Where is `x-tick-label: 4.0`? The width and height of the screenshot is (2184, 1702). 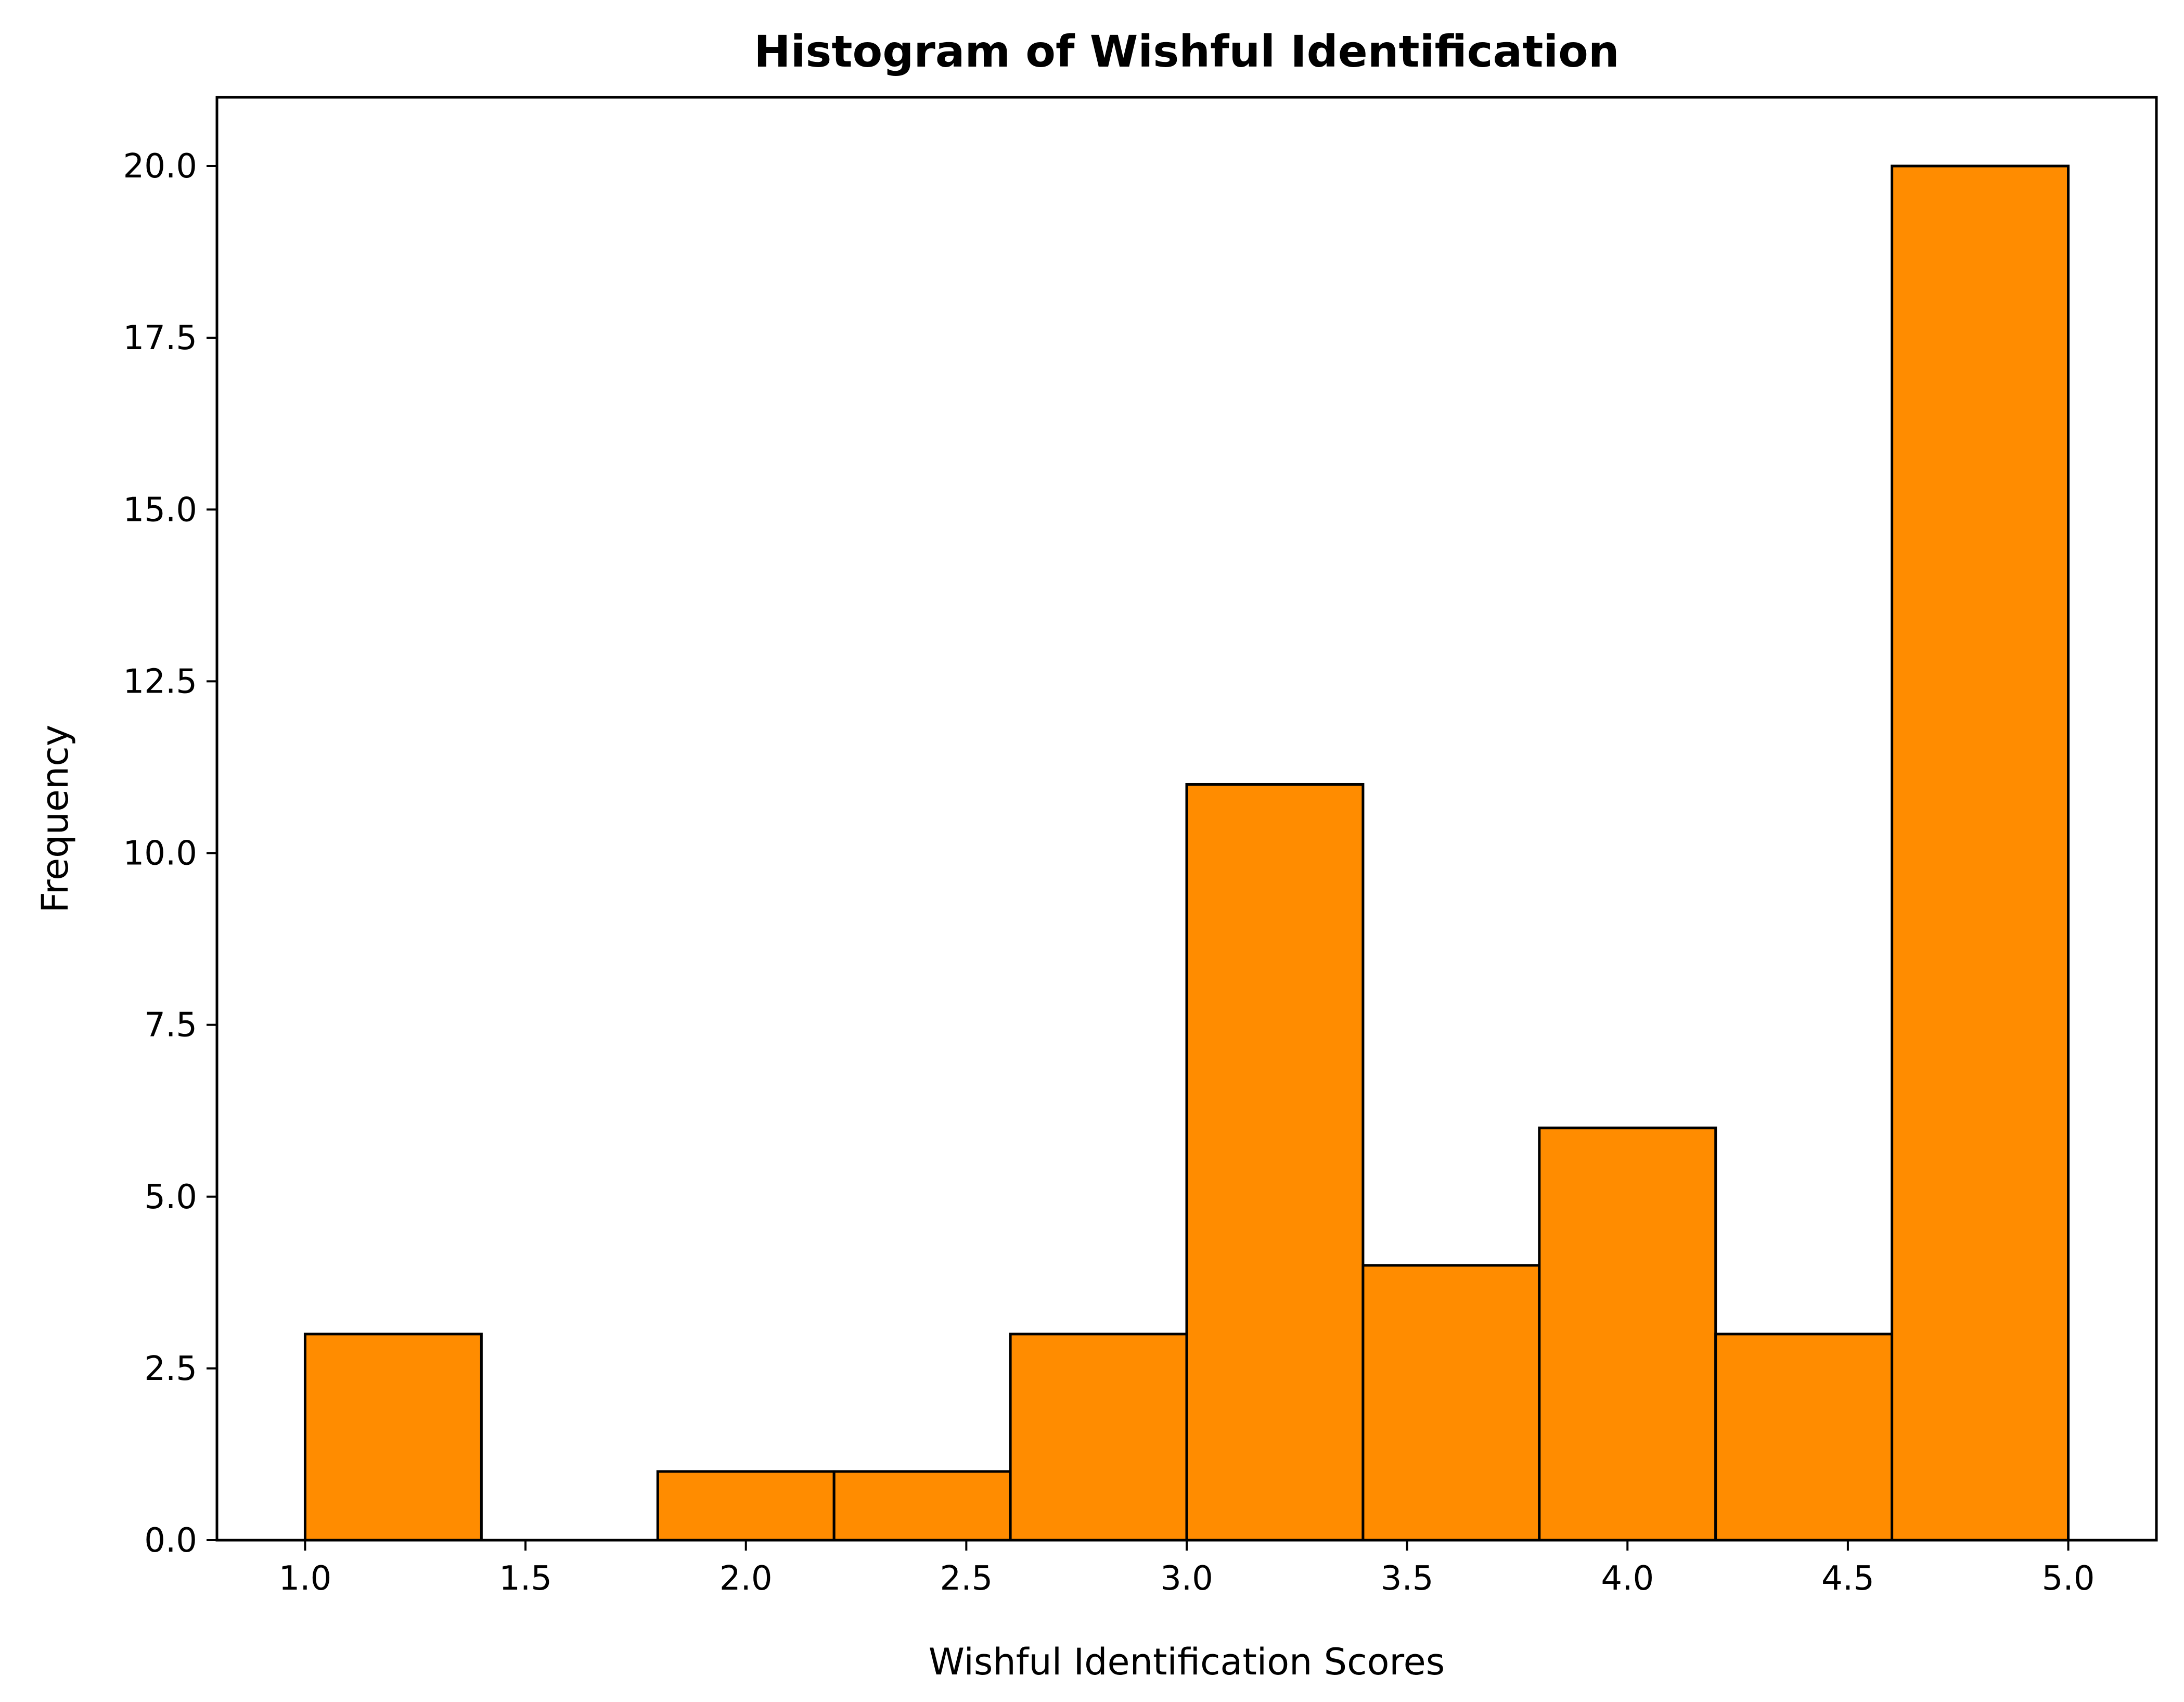 x-tick-label: 4.0 is located at coordinates (1627, 1578).